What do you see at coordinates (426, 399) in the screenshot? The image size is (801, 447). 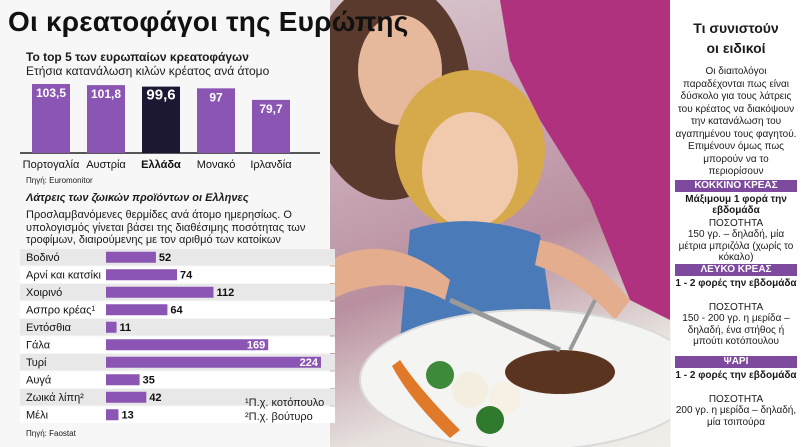 I see `carrot` at bounding box center [426, 399].